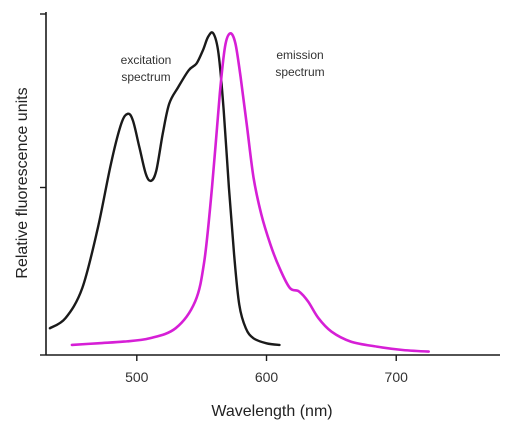  Describe the element at coordinates (22, 182) in the screenshot. I see `y-axis-title: Relative fluorescence units` at that location.